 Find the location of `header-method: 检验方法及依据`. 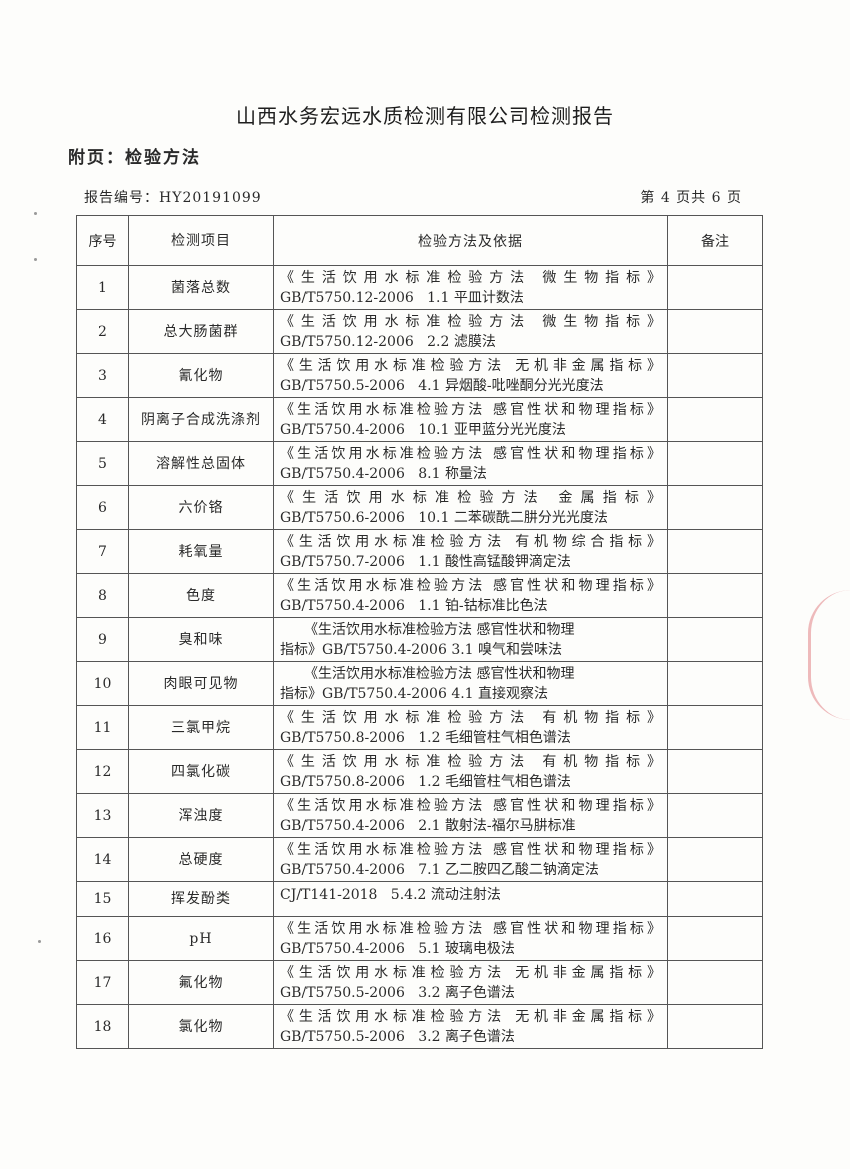

header-method: 检验方法及依据 is located at coordinates (470, 240).